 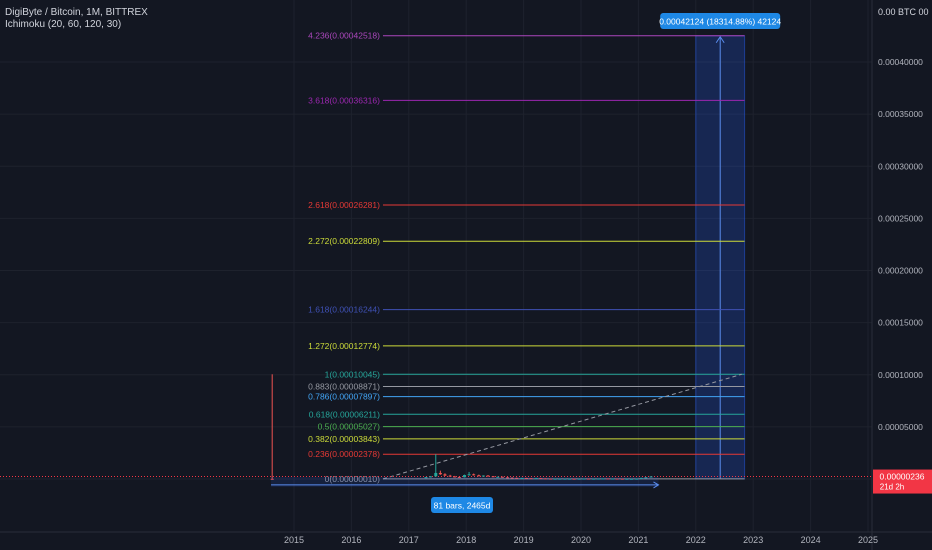 What do you see at coordinates (466, 540) in the screenshot?
I see `x-tick-label: 2018` at bounding box center [466, 540].